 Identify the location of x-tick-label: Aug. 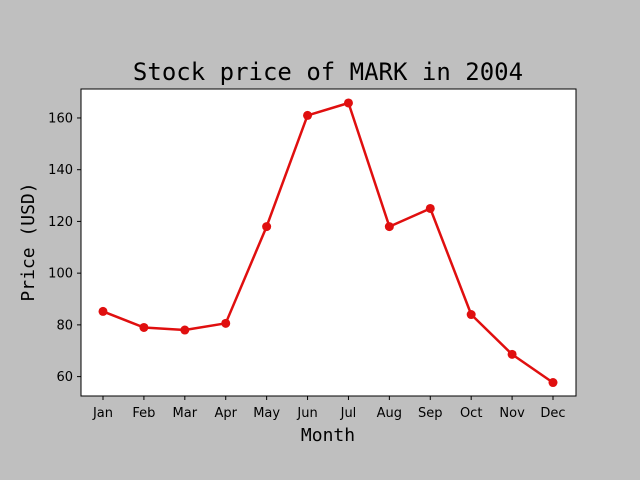
(389, 413).